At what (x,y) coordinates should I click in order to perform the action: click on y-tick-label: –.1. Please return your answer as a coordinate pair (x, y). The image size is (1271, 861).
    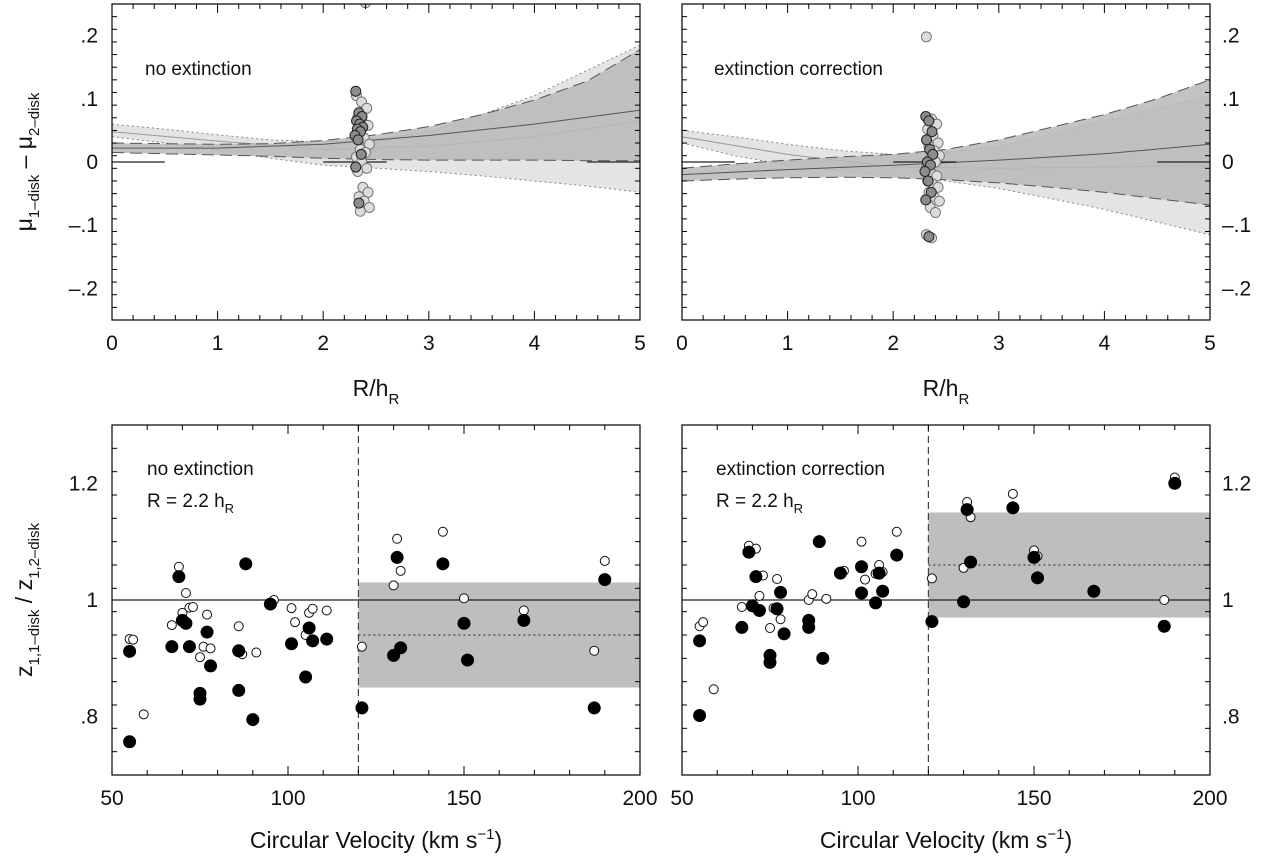
    Looking at the image, I should click on (1236, 225).